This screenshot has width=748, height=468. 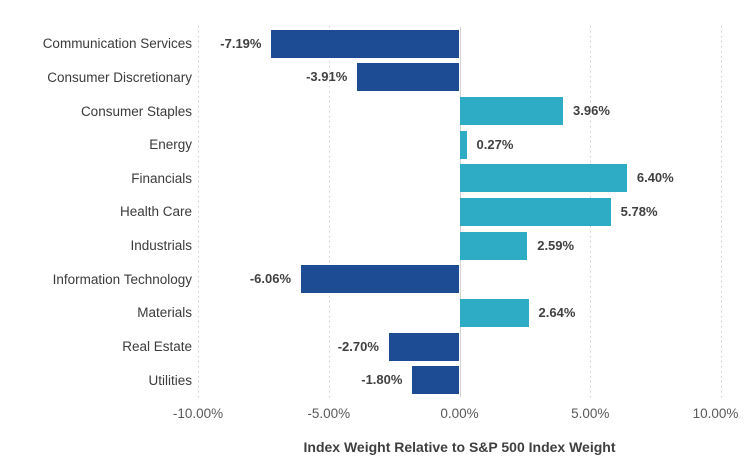 What do you see at coordinates (170, 145) in the screenshot?
I see `category-label: Energy` at bounding box center [170, 145].